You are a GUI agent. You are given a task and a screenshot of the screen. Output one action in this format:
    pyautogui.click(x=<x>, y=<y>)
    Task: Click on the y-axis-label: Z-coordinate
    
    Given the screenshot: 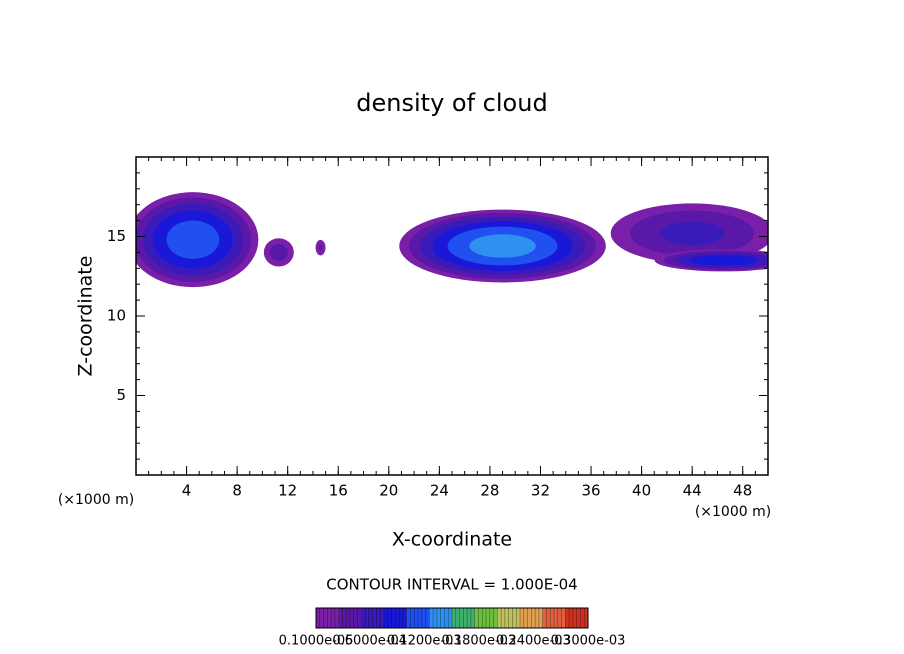 What is the action you would take?
    pyautogui.click(x=86, y=316)
    